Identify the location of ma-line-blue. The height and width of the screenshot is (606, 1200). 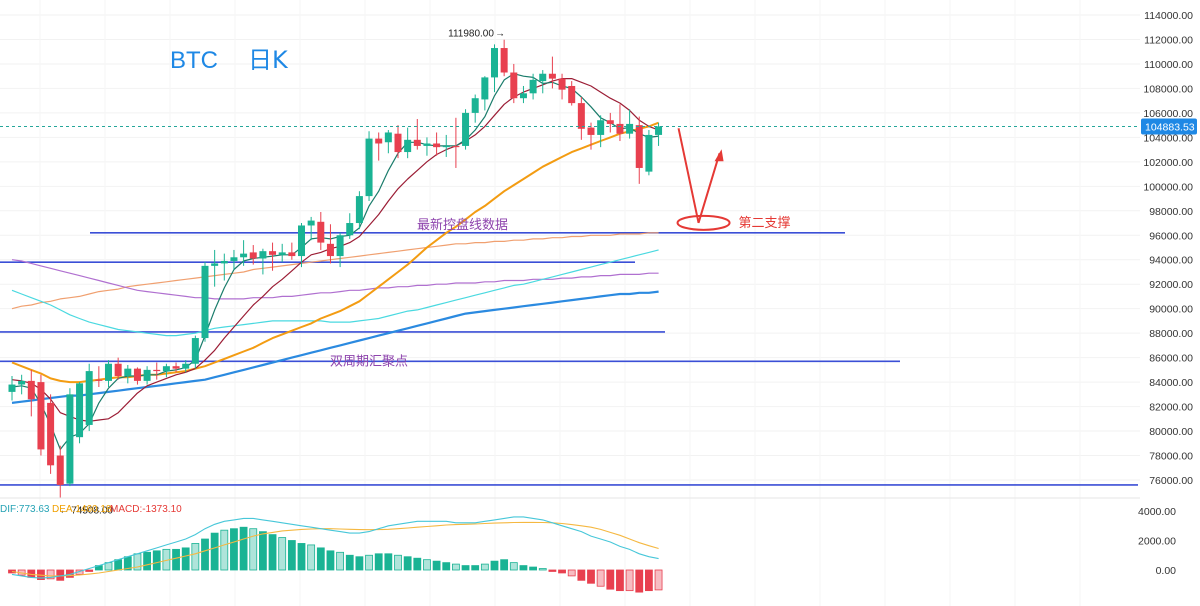
(335, 347).